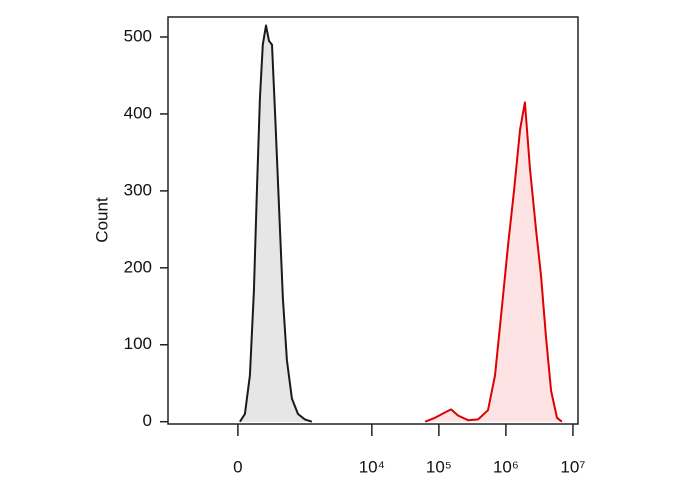 This screenshot has height=490, width=688. What do you see at coordinates (439, 466) in the screenshot?
I see `x-tick-label: 10⁵` at bounding box center [439, 466].